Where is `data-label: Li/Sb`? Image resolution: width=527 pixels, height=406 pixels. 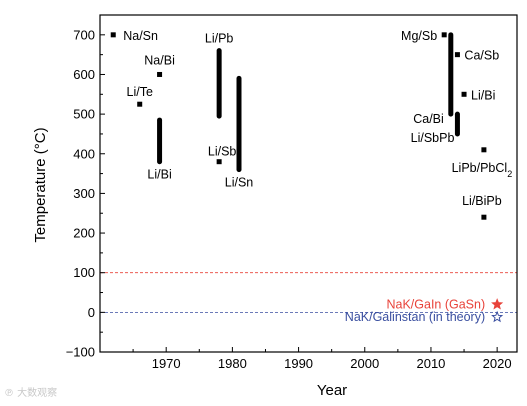 data-label: Li/Sb is located at coordinates (222, 152).